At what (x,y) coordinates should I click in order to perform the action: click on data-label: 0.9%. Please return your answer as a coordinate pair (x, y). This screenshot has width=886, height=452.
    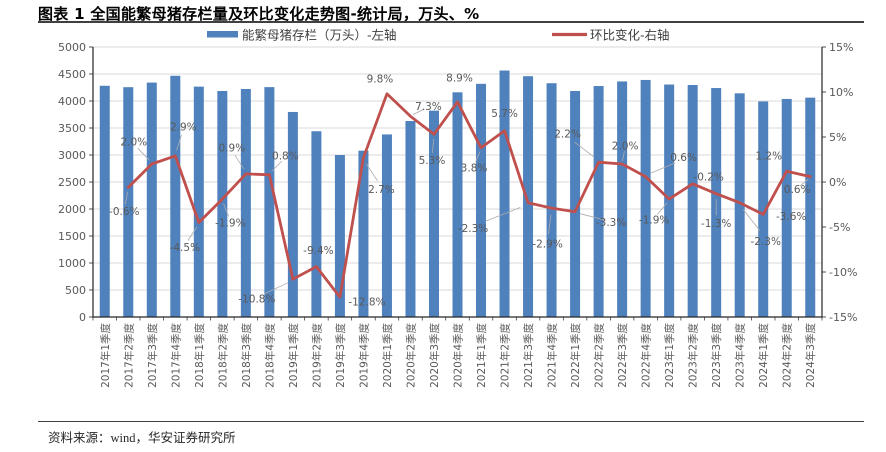
    Looking at the image, I should click on (232, 148).